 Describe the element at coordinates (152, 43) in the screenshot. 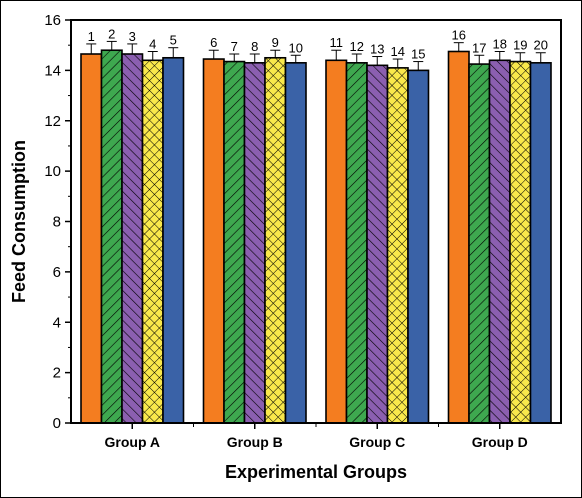

I see `bar-data-label: 4` at that location.